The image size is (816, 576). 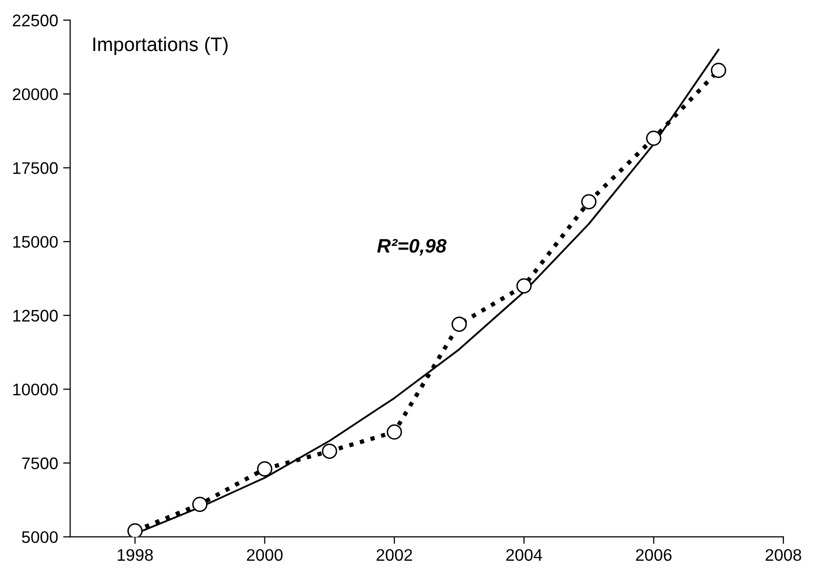 I want to click on y-tick-label: 17500, so click(x=35, y=168).